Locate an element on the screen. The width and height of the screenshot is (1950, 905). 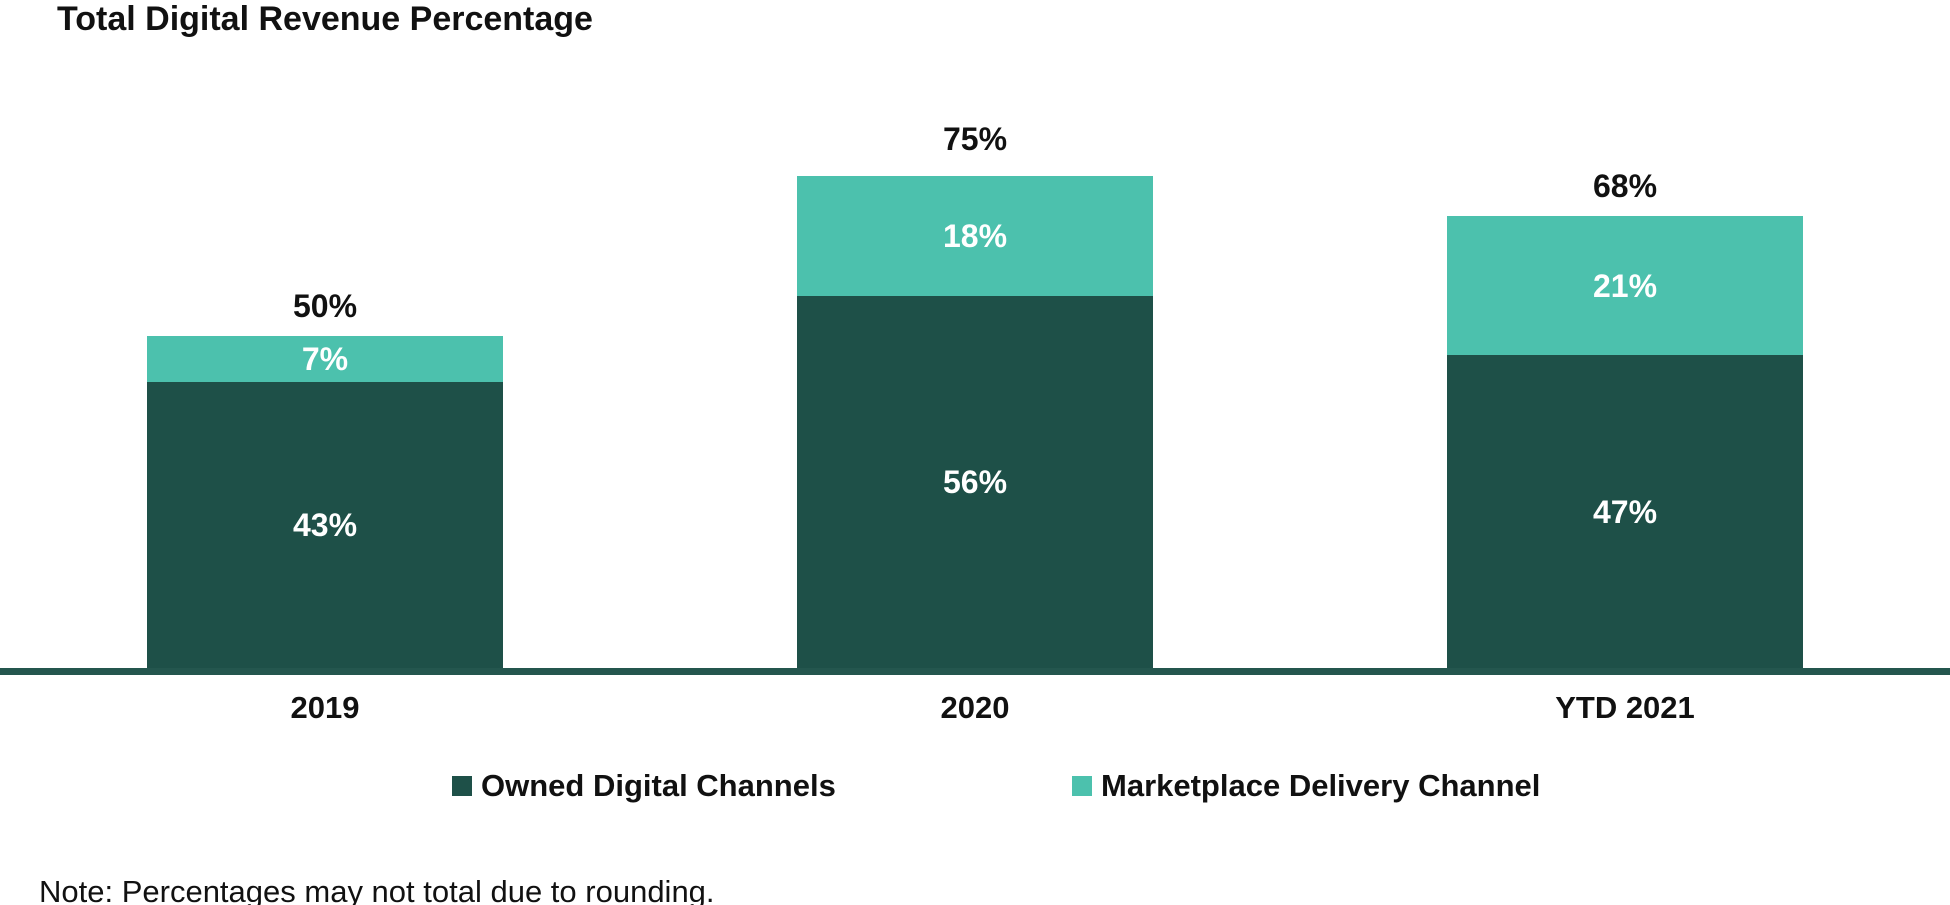
bar-segment-owned-ytd-2021: 47% is located at coordinates (1625, 511).